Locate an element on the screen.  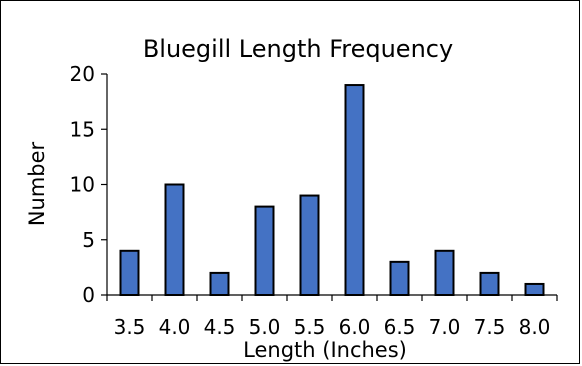
bar-7.0 is located at coordinates (444, 273).